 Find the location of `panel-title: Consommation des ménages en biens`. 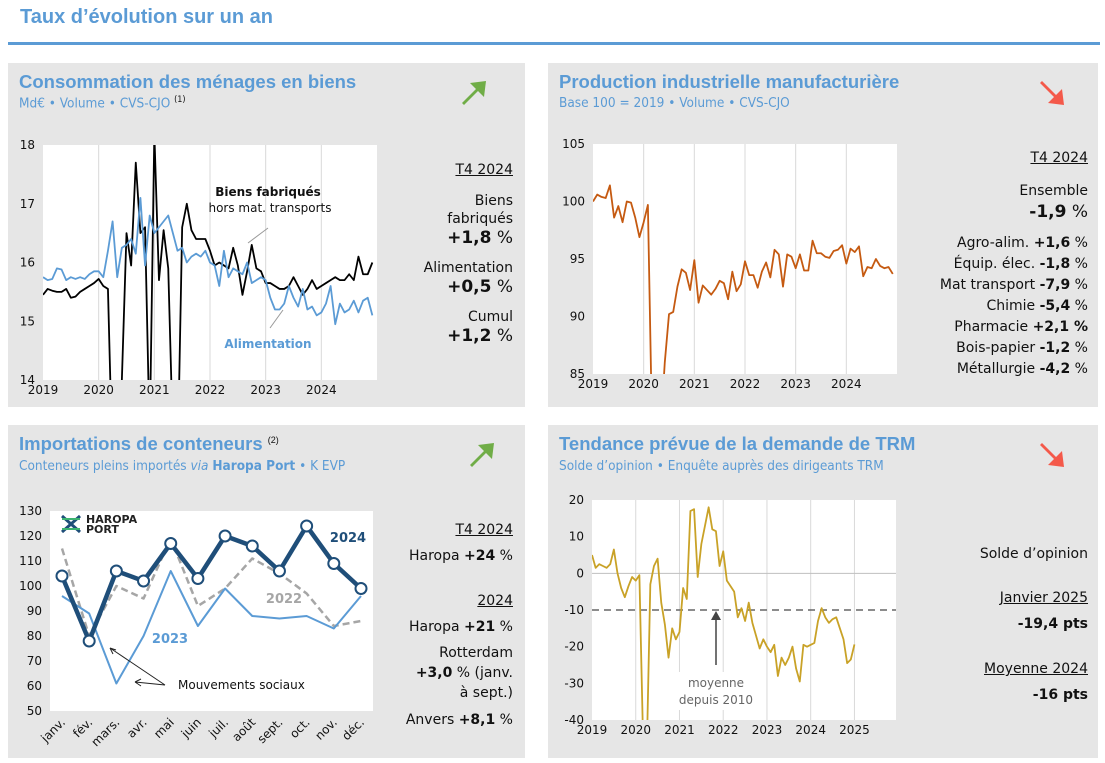

panel-title: Consommation des ménages en biens is located at coordinates (188, 81).